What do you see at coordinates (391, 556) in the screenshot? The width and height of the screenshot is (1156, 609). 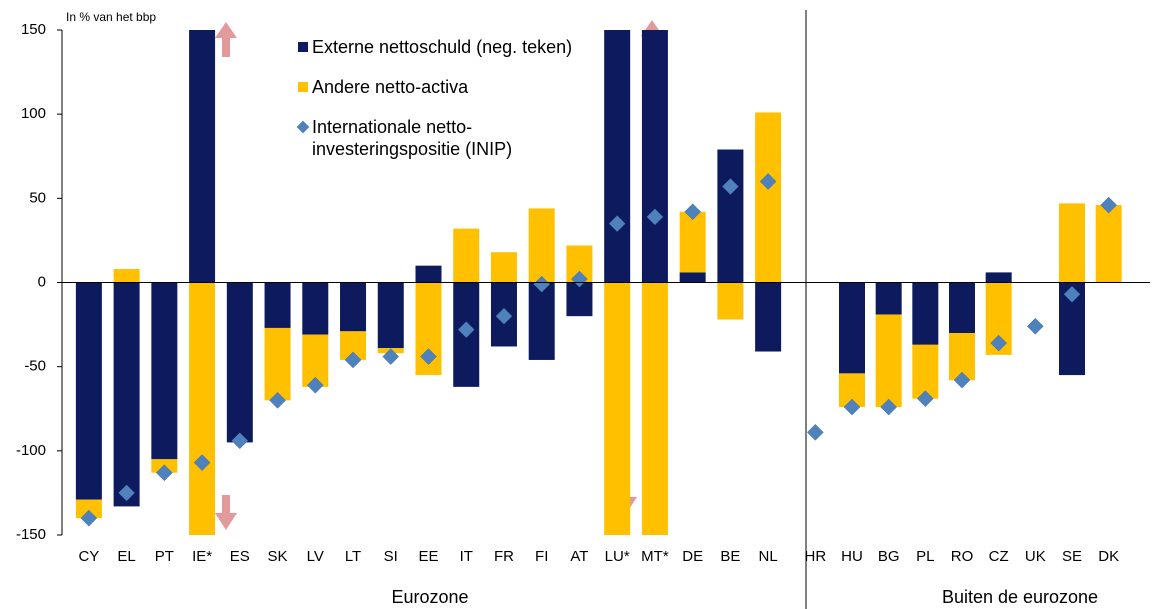 I see `x-tick-label: SI` at bounding box center [391, 556].